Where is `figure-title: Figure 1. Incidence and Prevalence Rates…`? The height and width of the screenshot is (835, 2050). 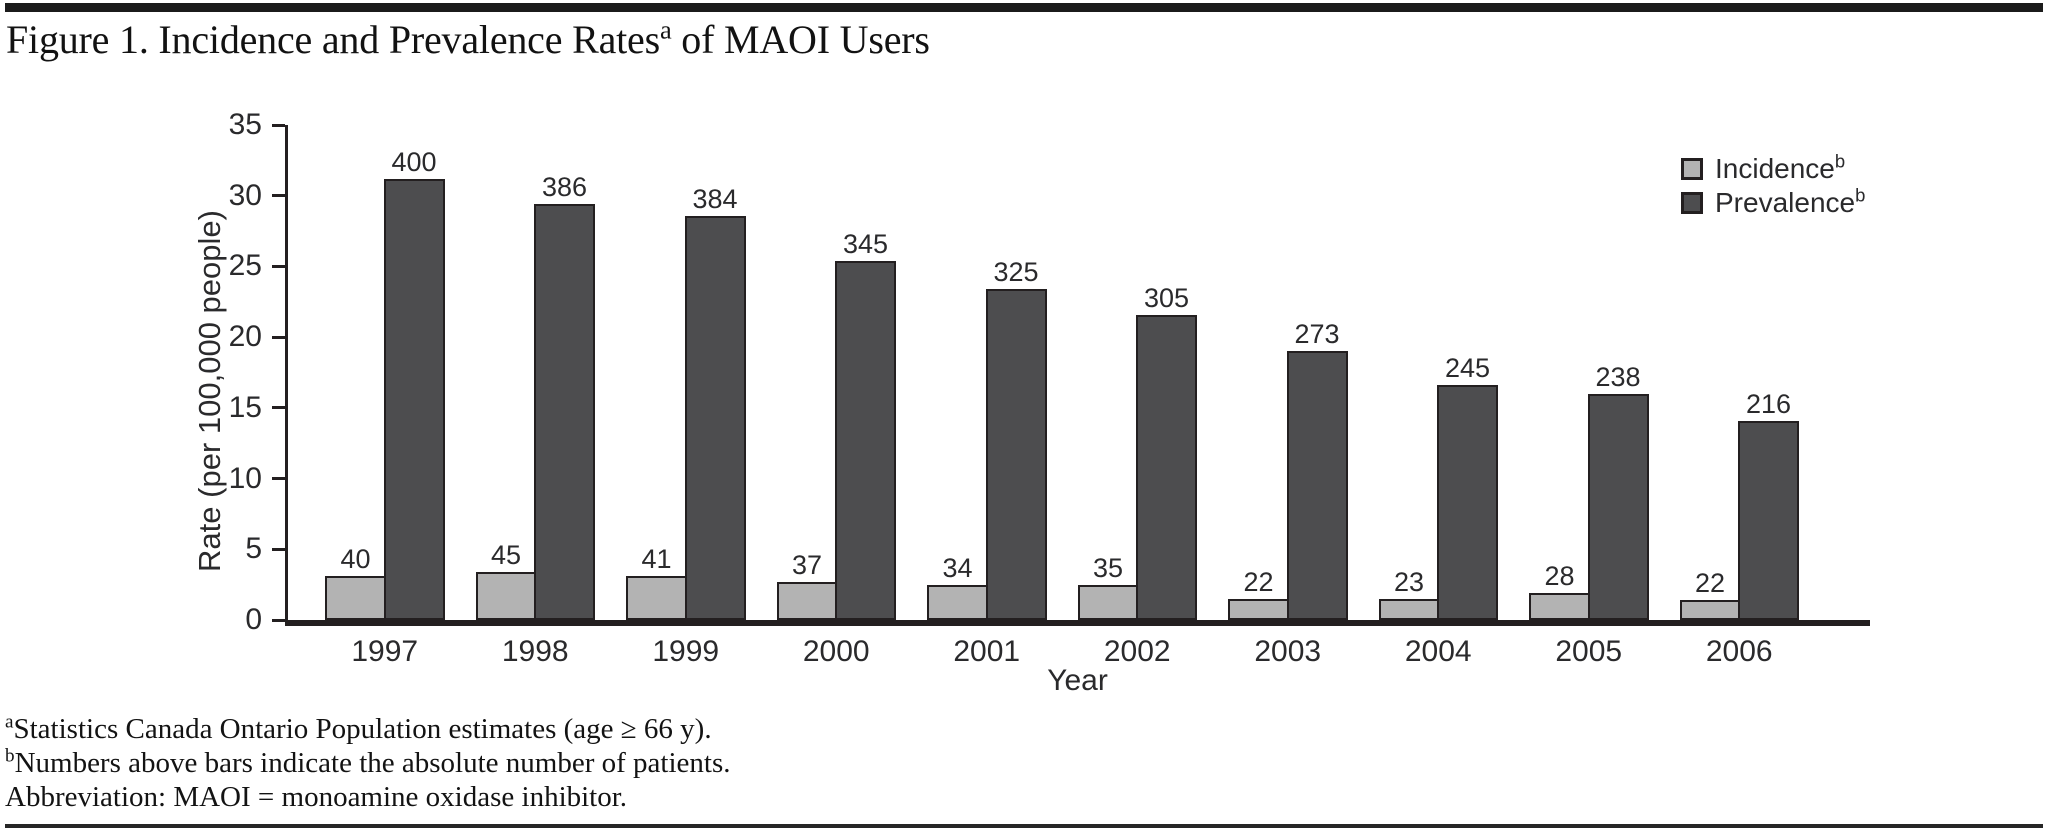
figure-title: Figure 1. Incidence and Prevalence Rates… is located at coordinates (468, 39).